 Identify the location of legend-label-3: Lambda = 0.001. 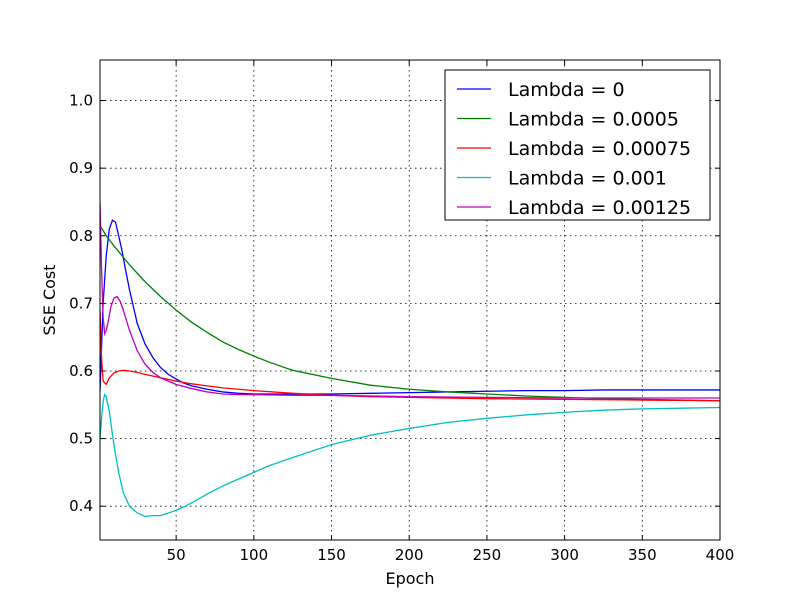
(587, 179).